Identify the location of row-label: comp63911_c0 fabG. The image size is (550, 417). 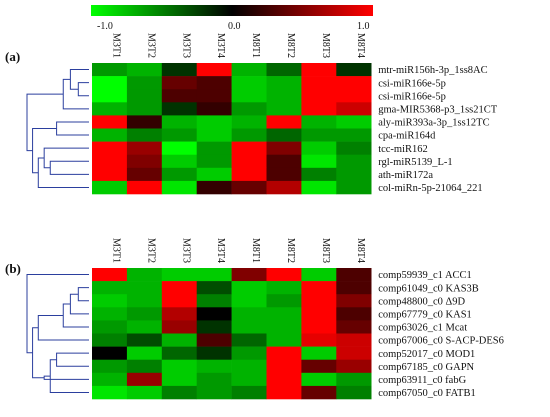
(422, 380).